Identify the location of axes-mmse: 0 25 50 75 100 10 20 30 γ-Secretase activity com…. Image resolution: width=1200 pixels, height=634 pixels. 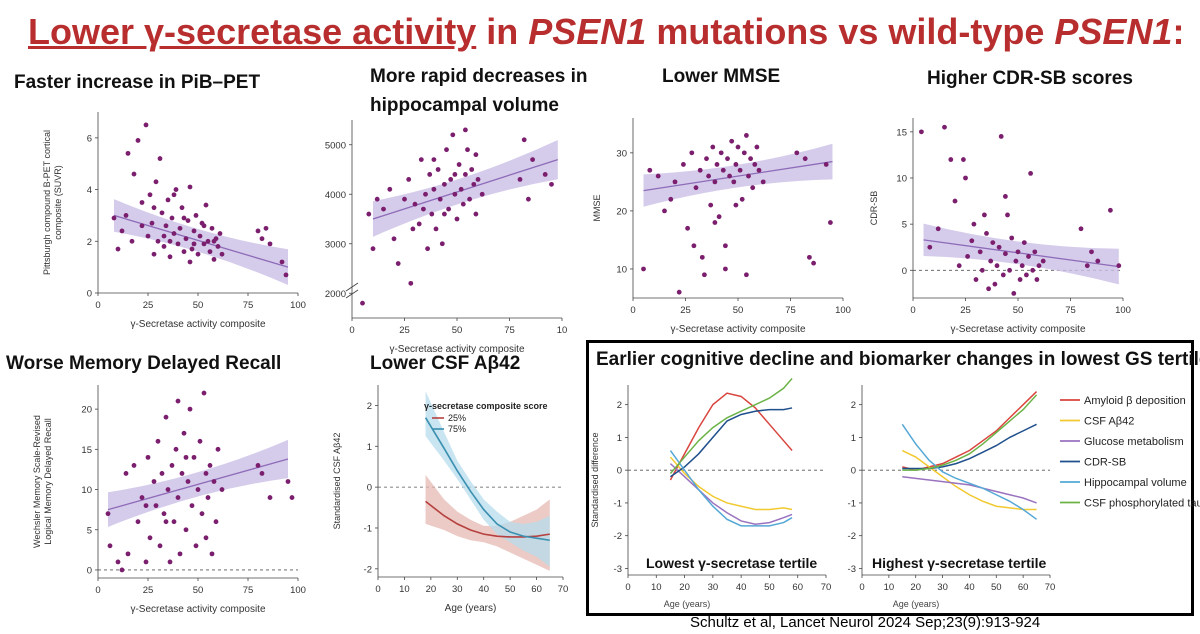
(721, 226).